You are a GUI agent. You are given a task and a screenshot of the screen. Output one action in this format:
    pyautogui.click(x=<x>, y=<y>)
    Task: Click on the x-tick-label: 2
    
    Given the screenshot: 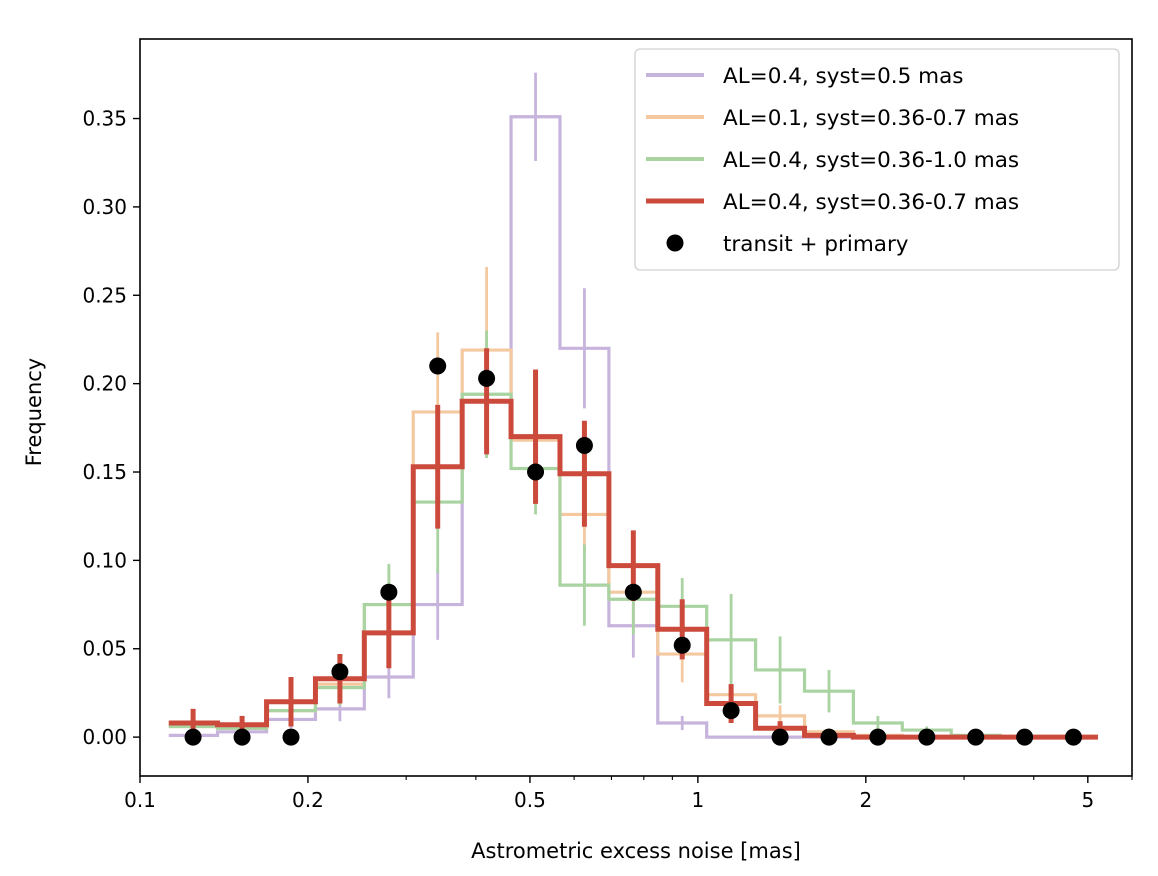 What is the action you would take?
    pyautogui.click(x=865, y=800)
    